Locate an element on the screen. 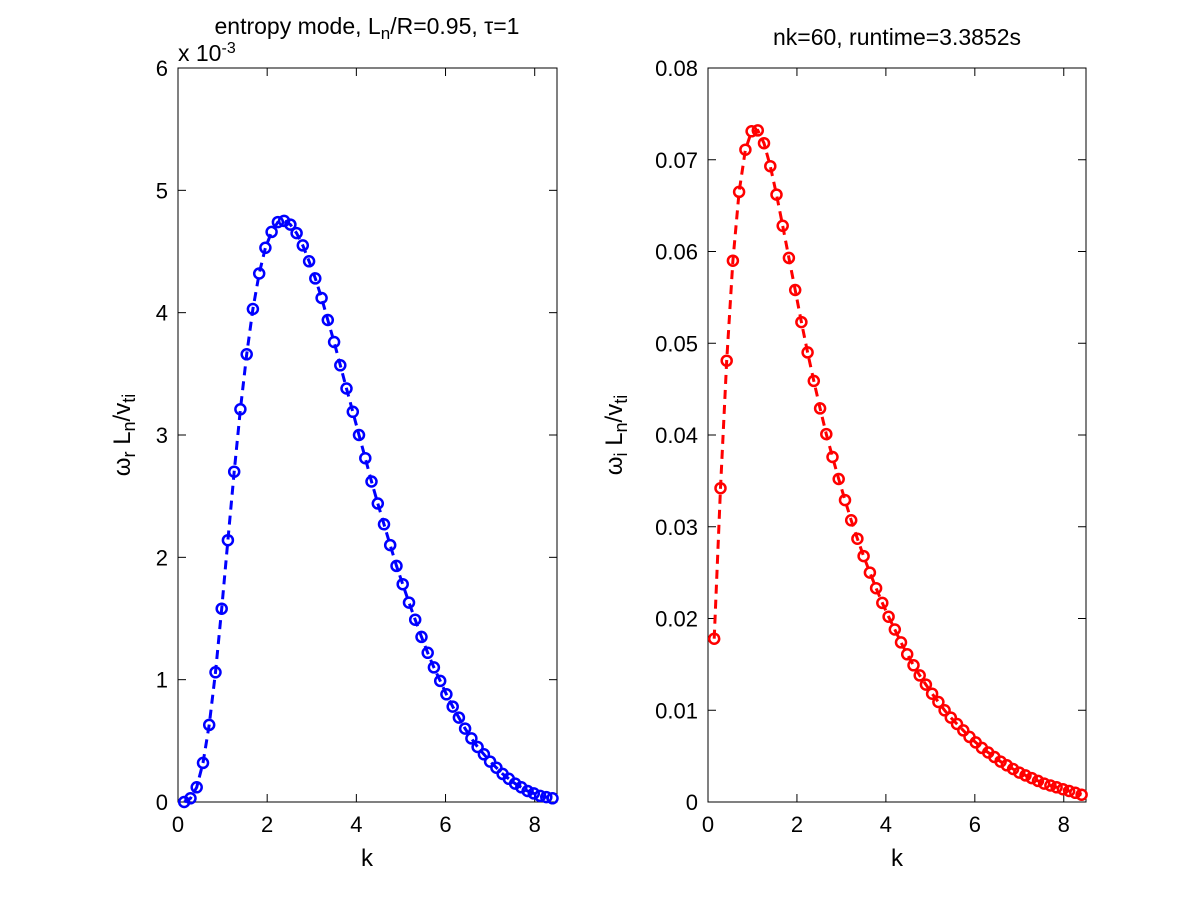 This screenshot has height=901, width=1201. y-axis-label: ωr Ln/vti is located at coordinates (124, 435).